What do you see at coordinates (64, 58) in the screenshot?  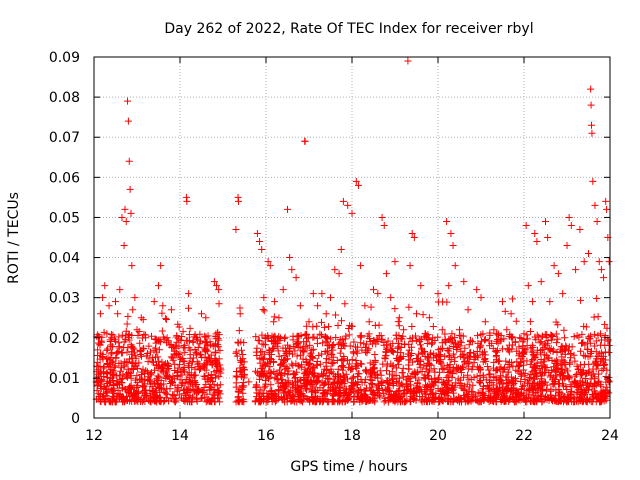 I see `y-tick-label: 0.09` at bounding box center [64, 58].